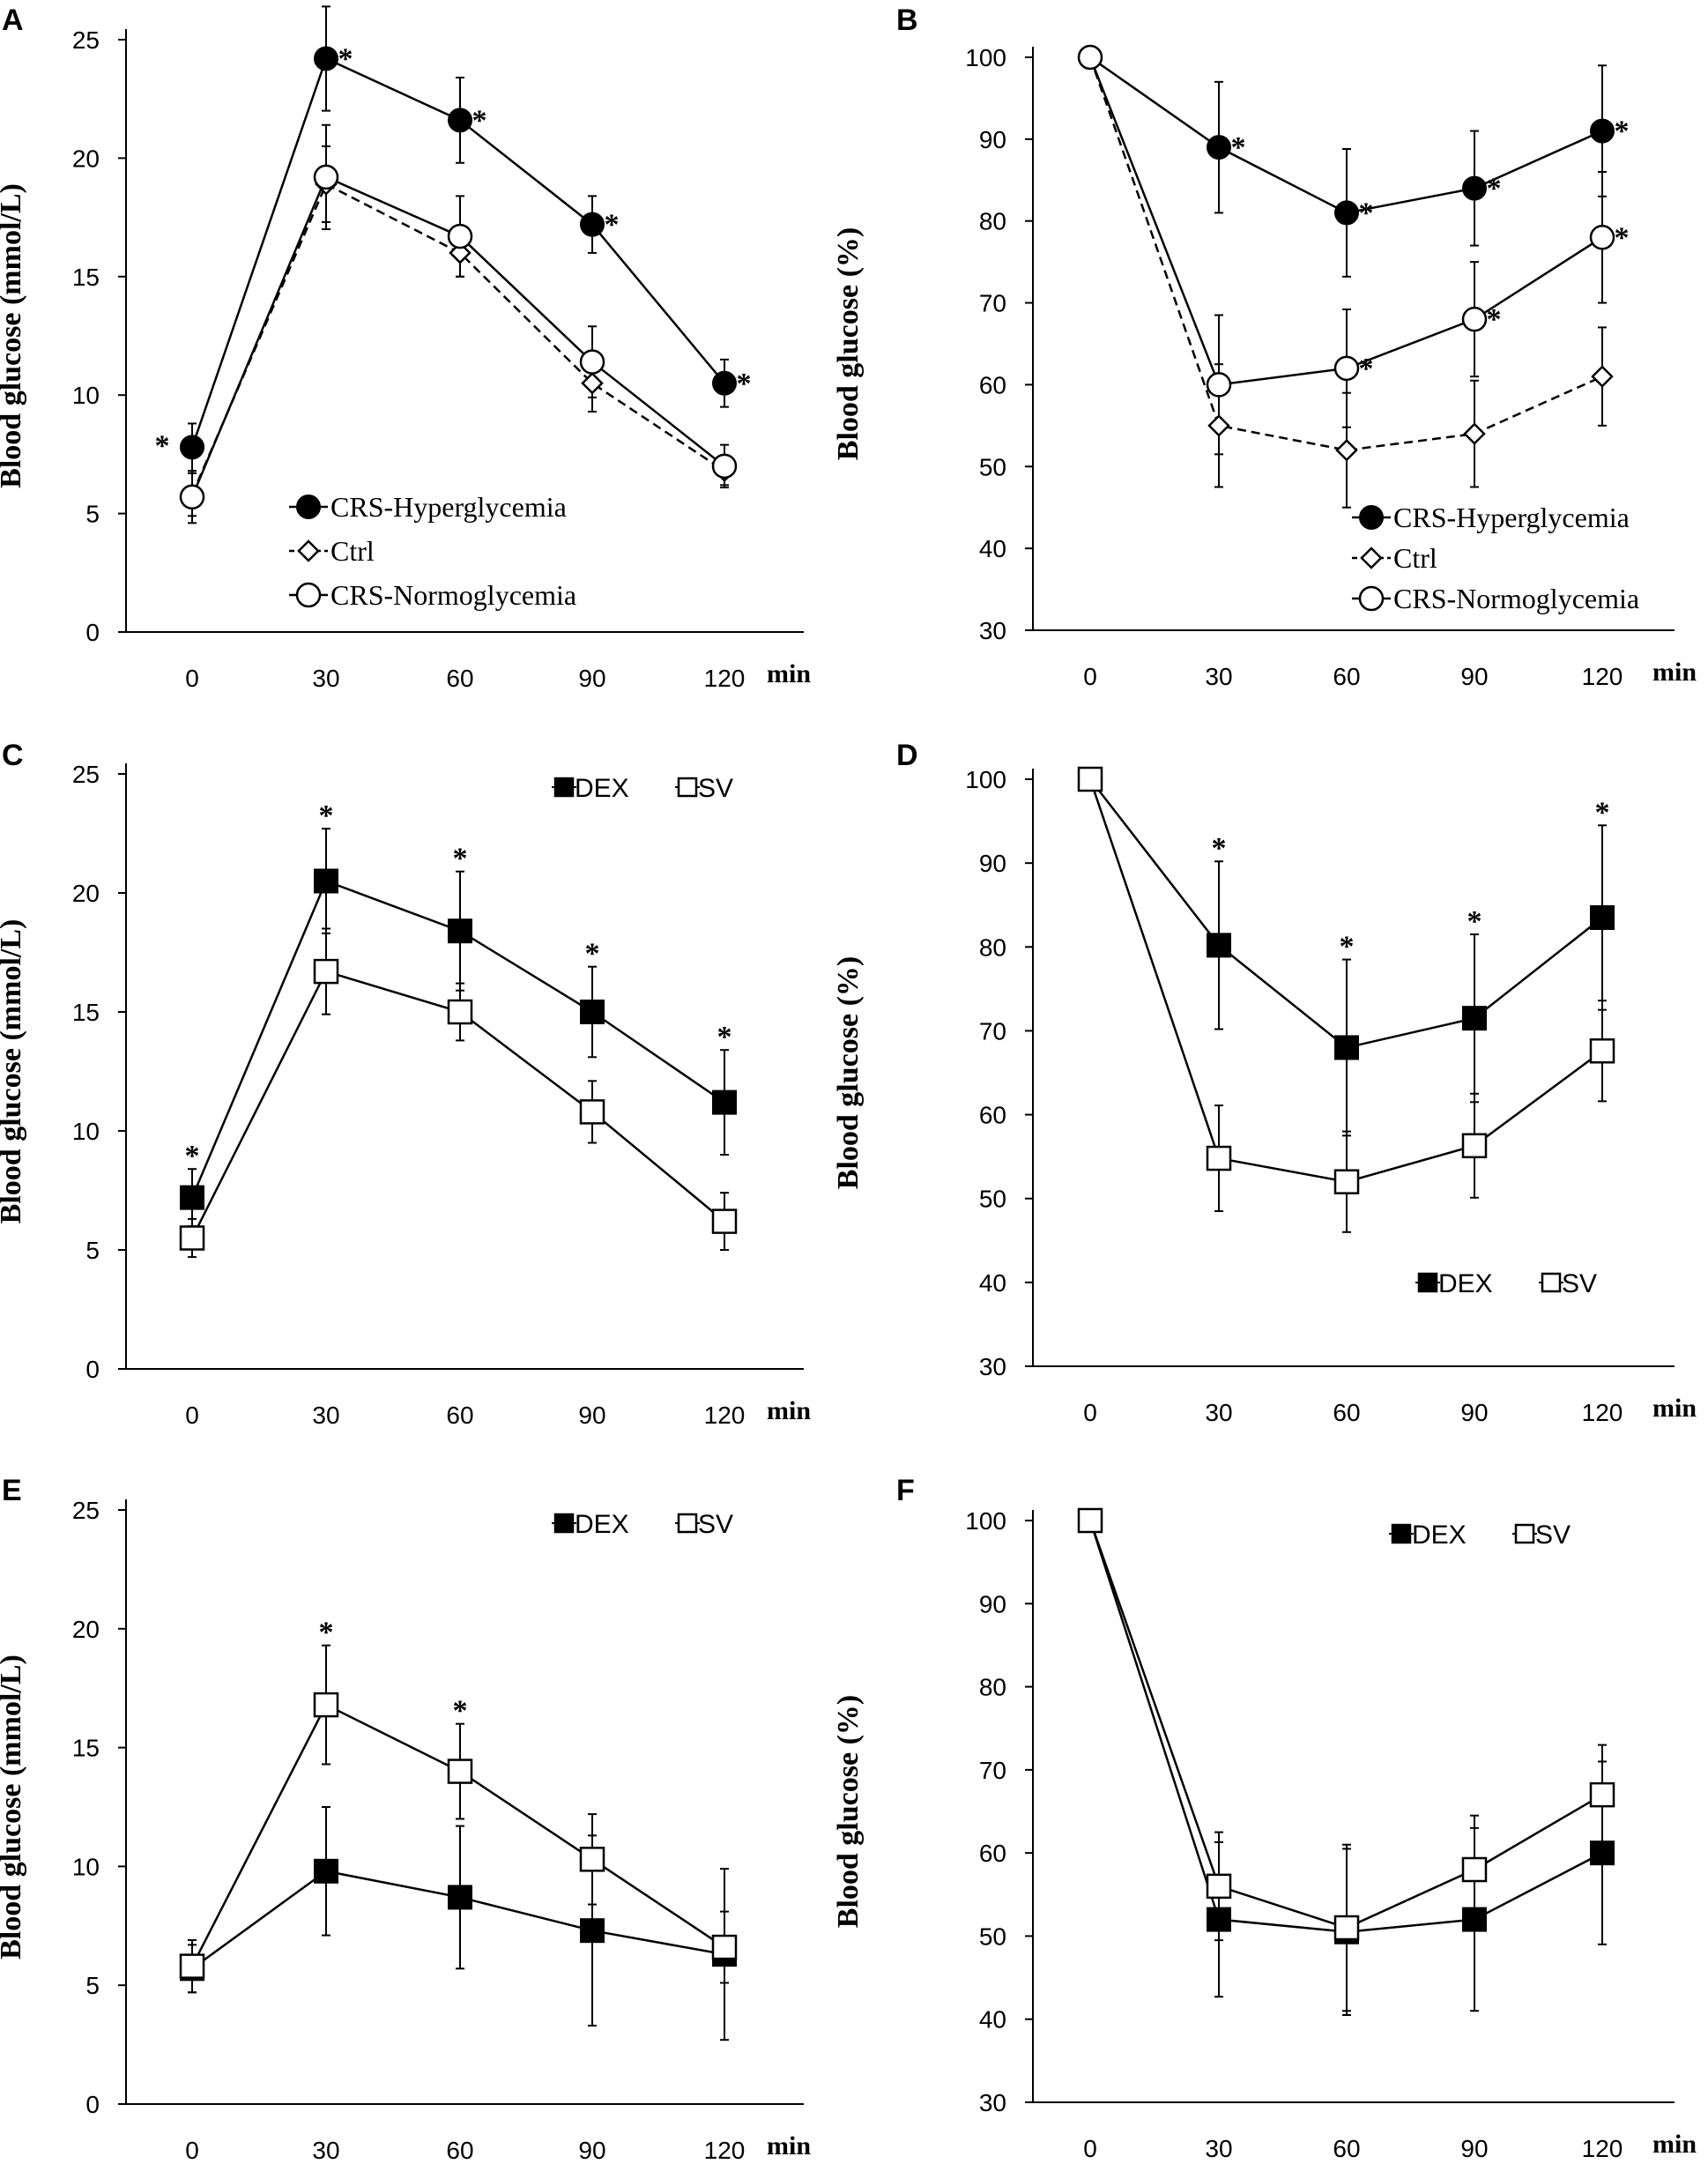 The image size is (1708, 2164). Describe the element at coordinates (1346, 254) in the screenshot. I see `markers-ctrl` at that location.